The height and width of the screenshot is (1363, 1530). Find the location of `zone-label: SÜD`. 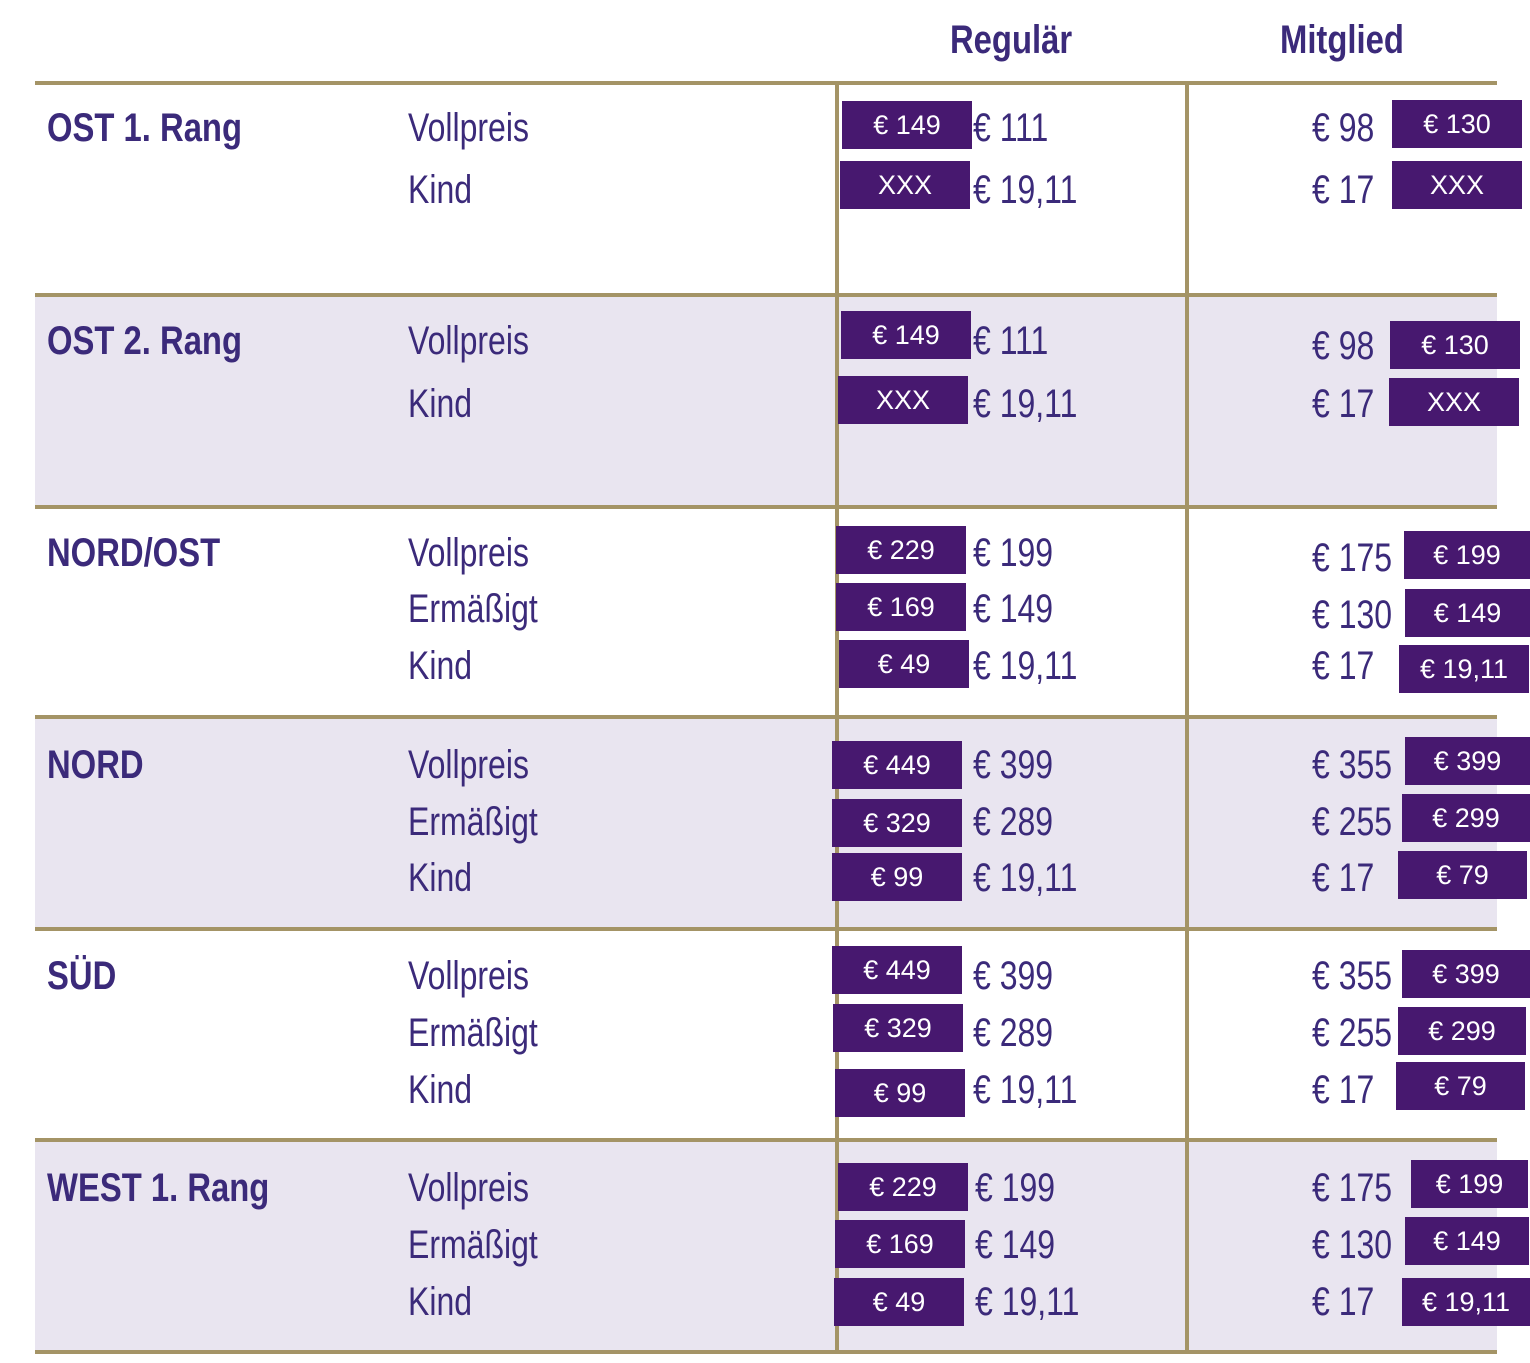

zone-label: SÜD is located at coordinates (82, 976).